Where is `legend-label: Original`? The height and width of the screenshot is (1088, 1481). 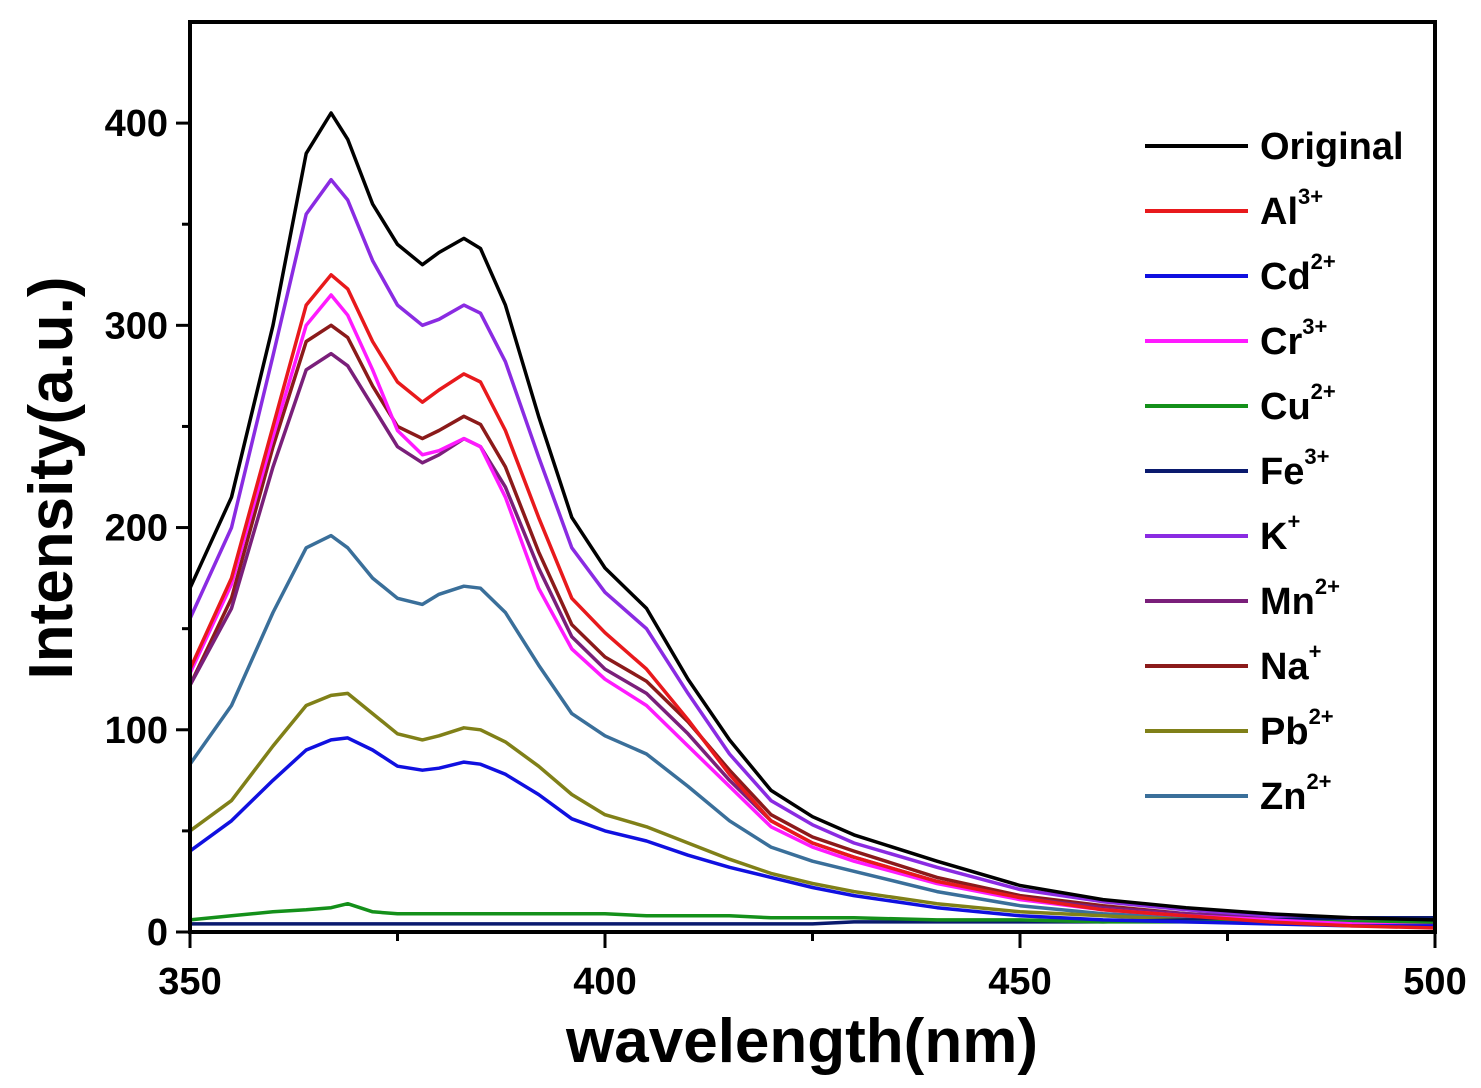 legend-label: Original is located at coordinates (1332, 147).